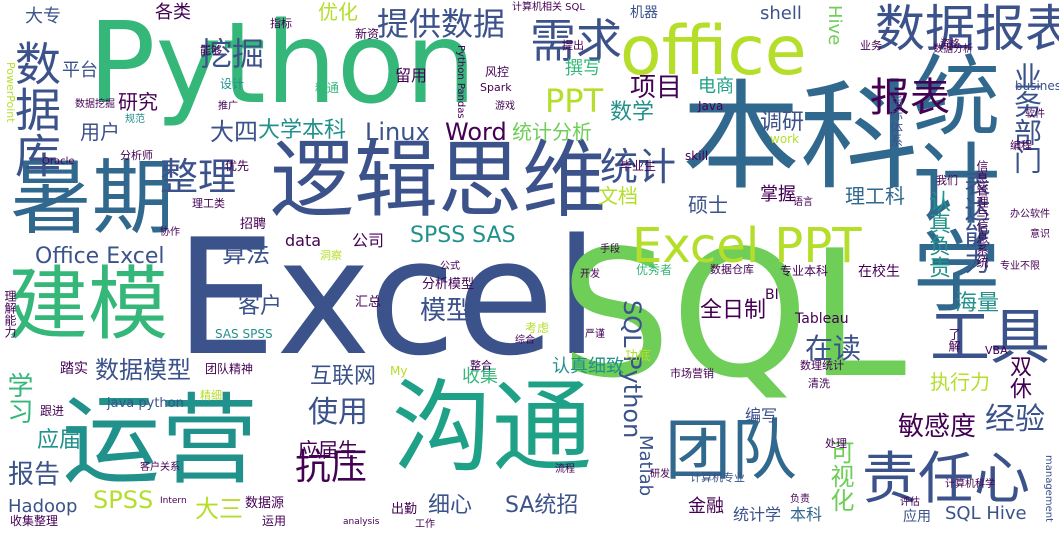 The height and width of the screenshot is (534, 1059). What do you see at coordinates (552, 132) in the screenshot?
I see `cloud-word: 统计分析` at bounding box center [552, 132].